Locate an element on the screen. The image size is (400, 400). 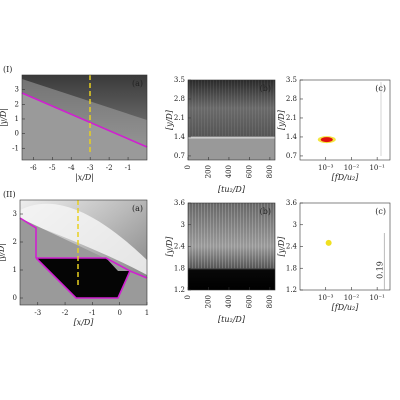
x-tick-label: 1 is located at coordinates (147, 313).